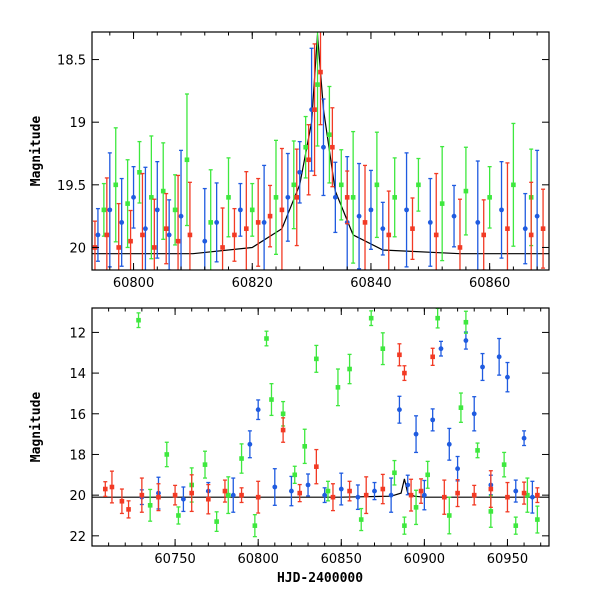  I want to click on top-x-tick-label: 60860, so click(489, 283).